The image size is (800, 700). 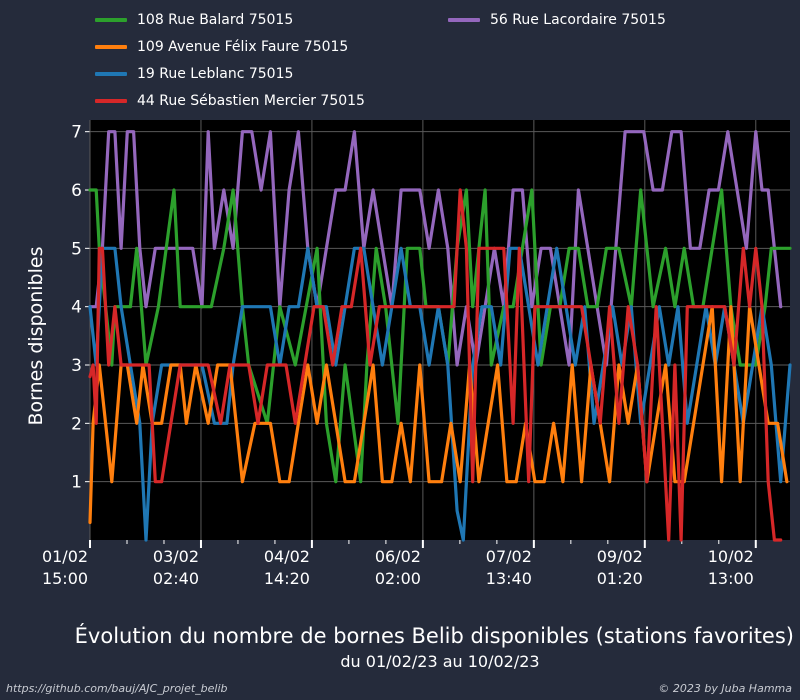 I want to click on y-tick-label: 2, so click(x=76, y=424).